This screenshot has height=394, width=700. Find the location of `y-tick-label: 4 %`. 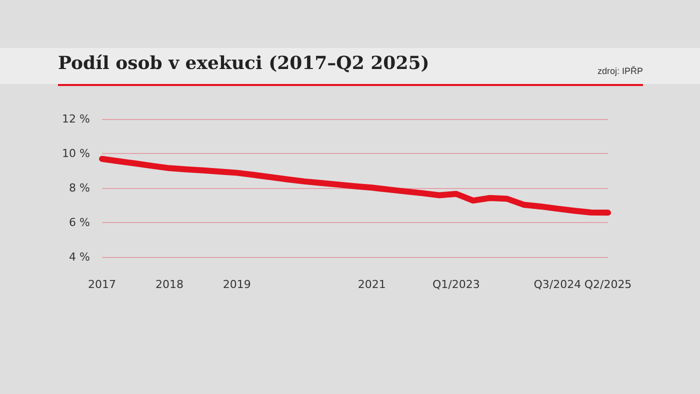

y-tick-label: 4 % is located at coordinates (79, 257).